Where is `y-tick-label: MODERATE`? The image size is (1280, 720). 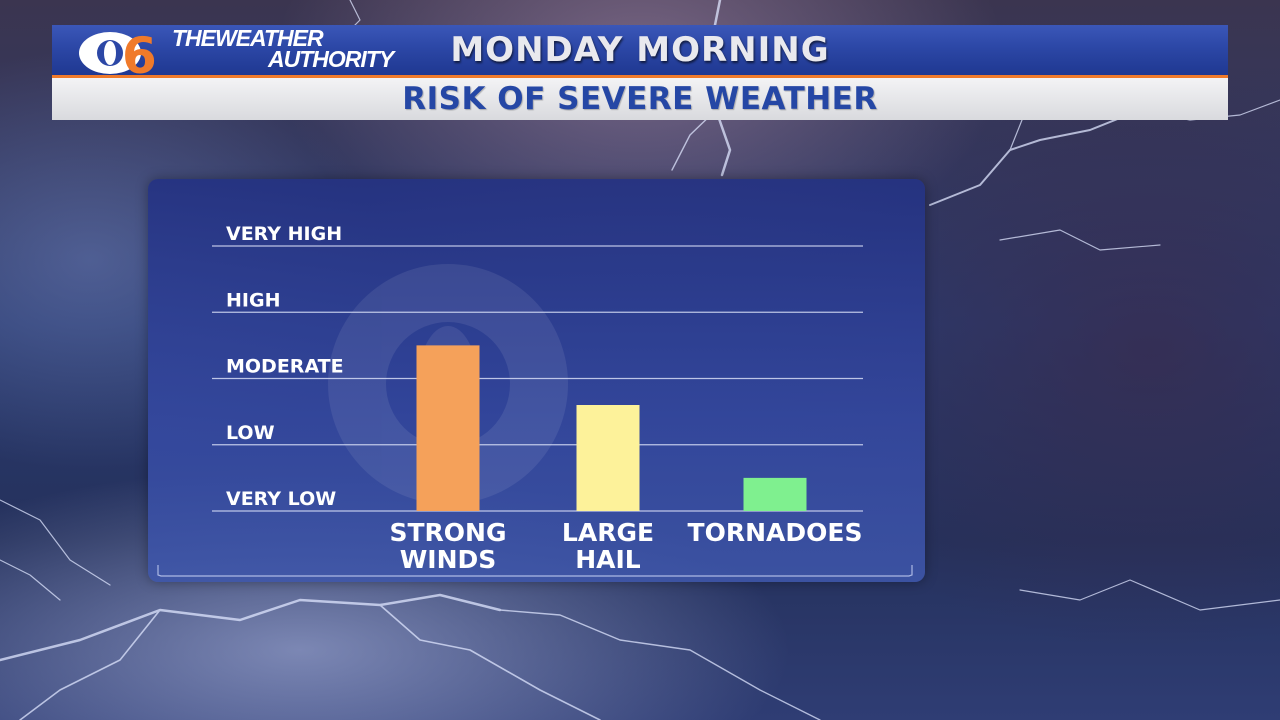
y-tick-label: MODERATE is located at coordinates (285, 367).